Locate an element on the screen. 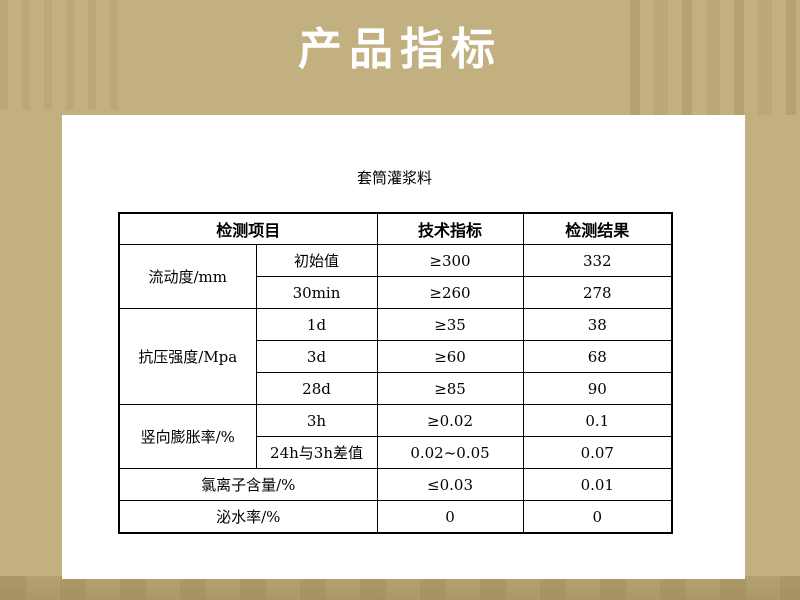  table-row: 24h与3h差值 0.02~0.05 0.07 is located at coordinates (396, 452).